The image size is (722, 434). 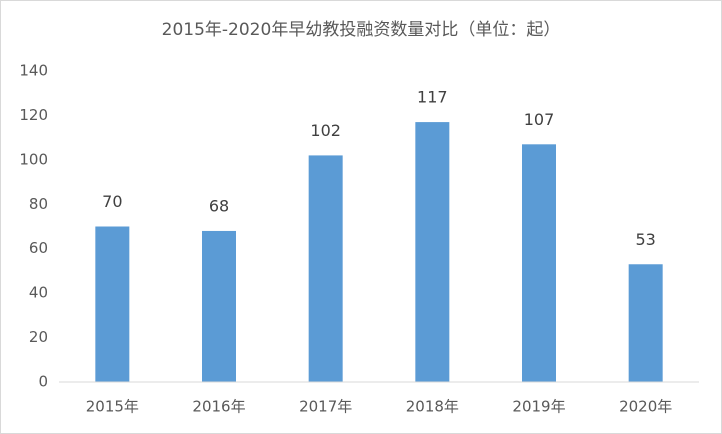 What do you see at coordinates (38, 248) in the screenshot?
I see `y-tick-label: 60` at bounding box center [38, 248].